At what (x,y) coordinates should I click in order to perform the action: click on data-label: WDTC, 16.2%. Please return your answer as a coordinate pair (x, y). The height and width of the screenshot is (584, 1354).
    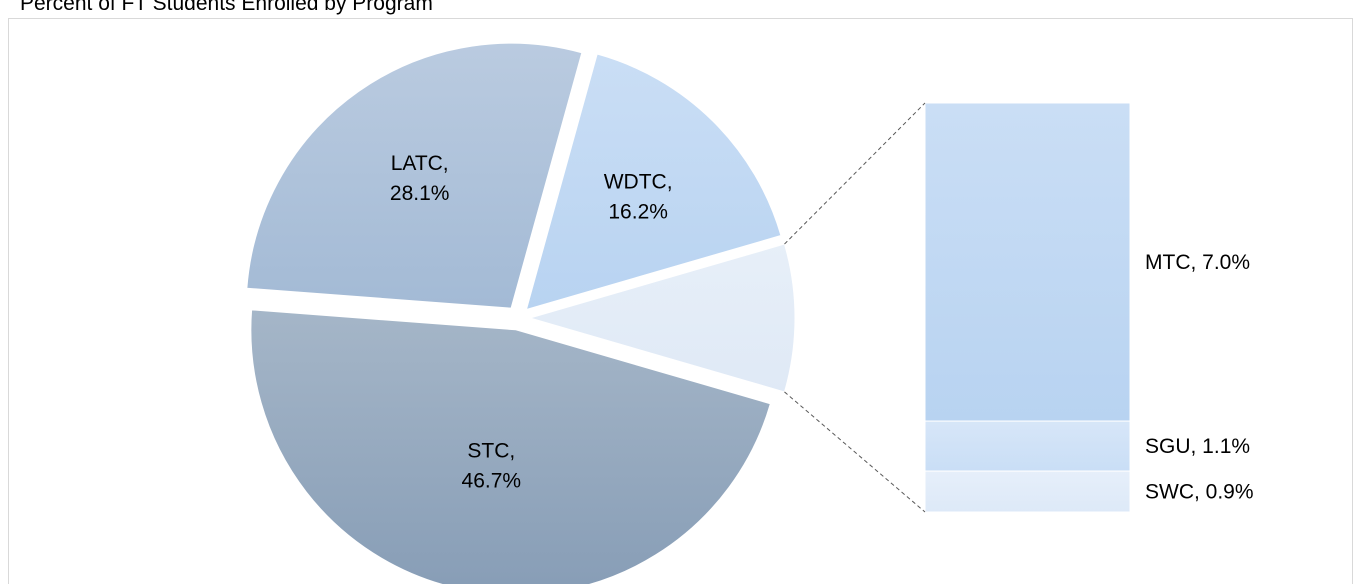
    Looking at the image, I should click on (638, 196).